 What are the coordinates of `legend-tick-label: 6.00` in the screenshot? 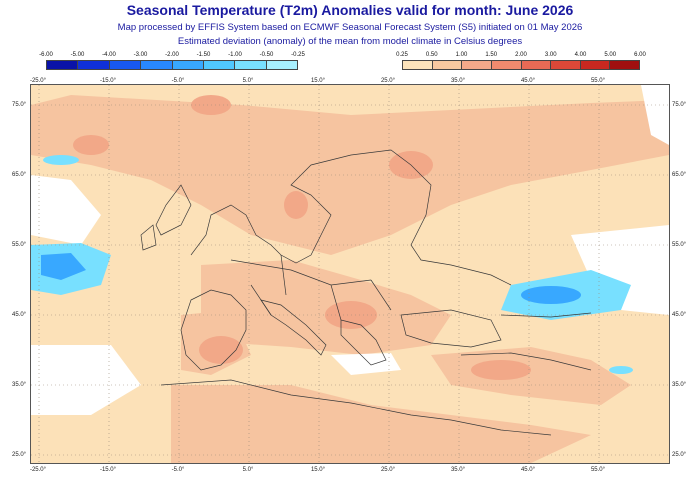 It's located at (640, 55).